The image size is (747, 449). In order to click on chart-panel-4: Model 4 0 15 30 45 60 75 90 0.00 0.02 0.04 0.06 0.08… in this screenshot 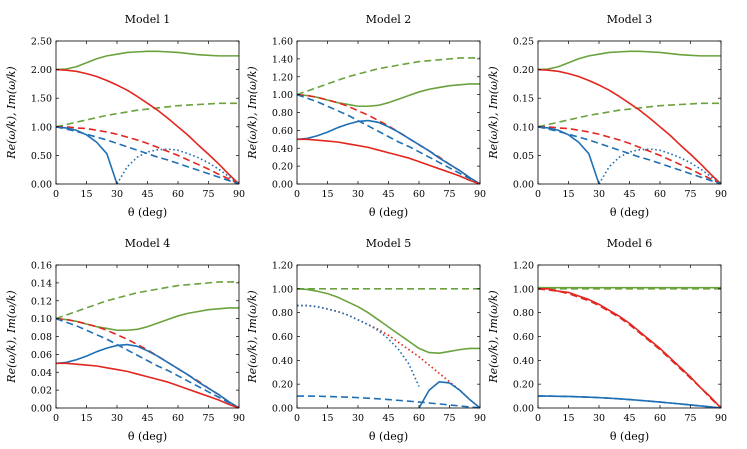, I will do `click(125, 340)`.